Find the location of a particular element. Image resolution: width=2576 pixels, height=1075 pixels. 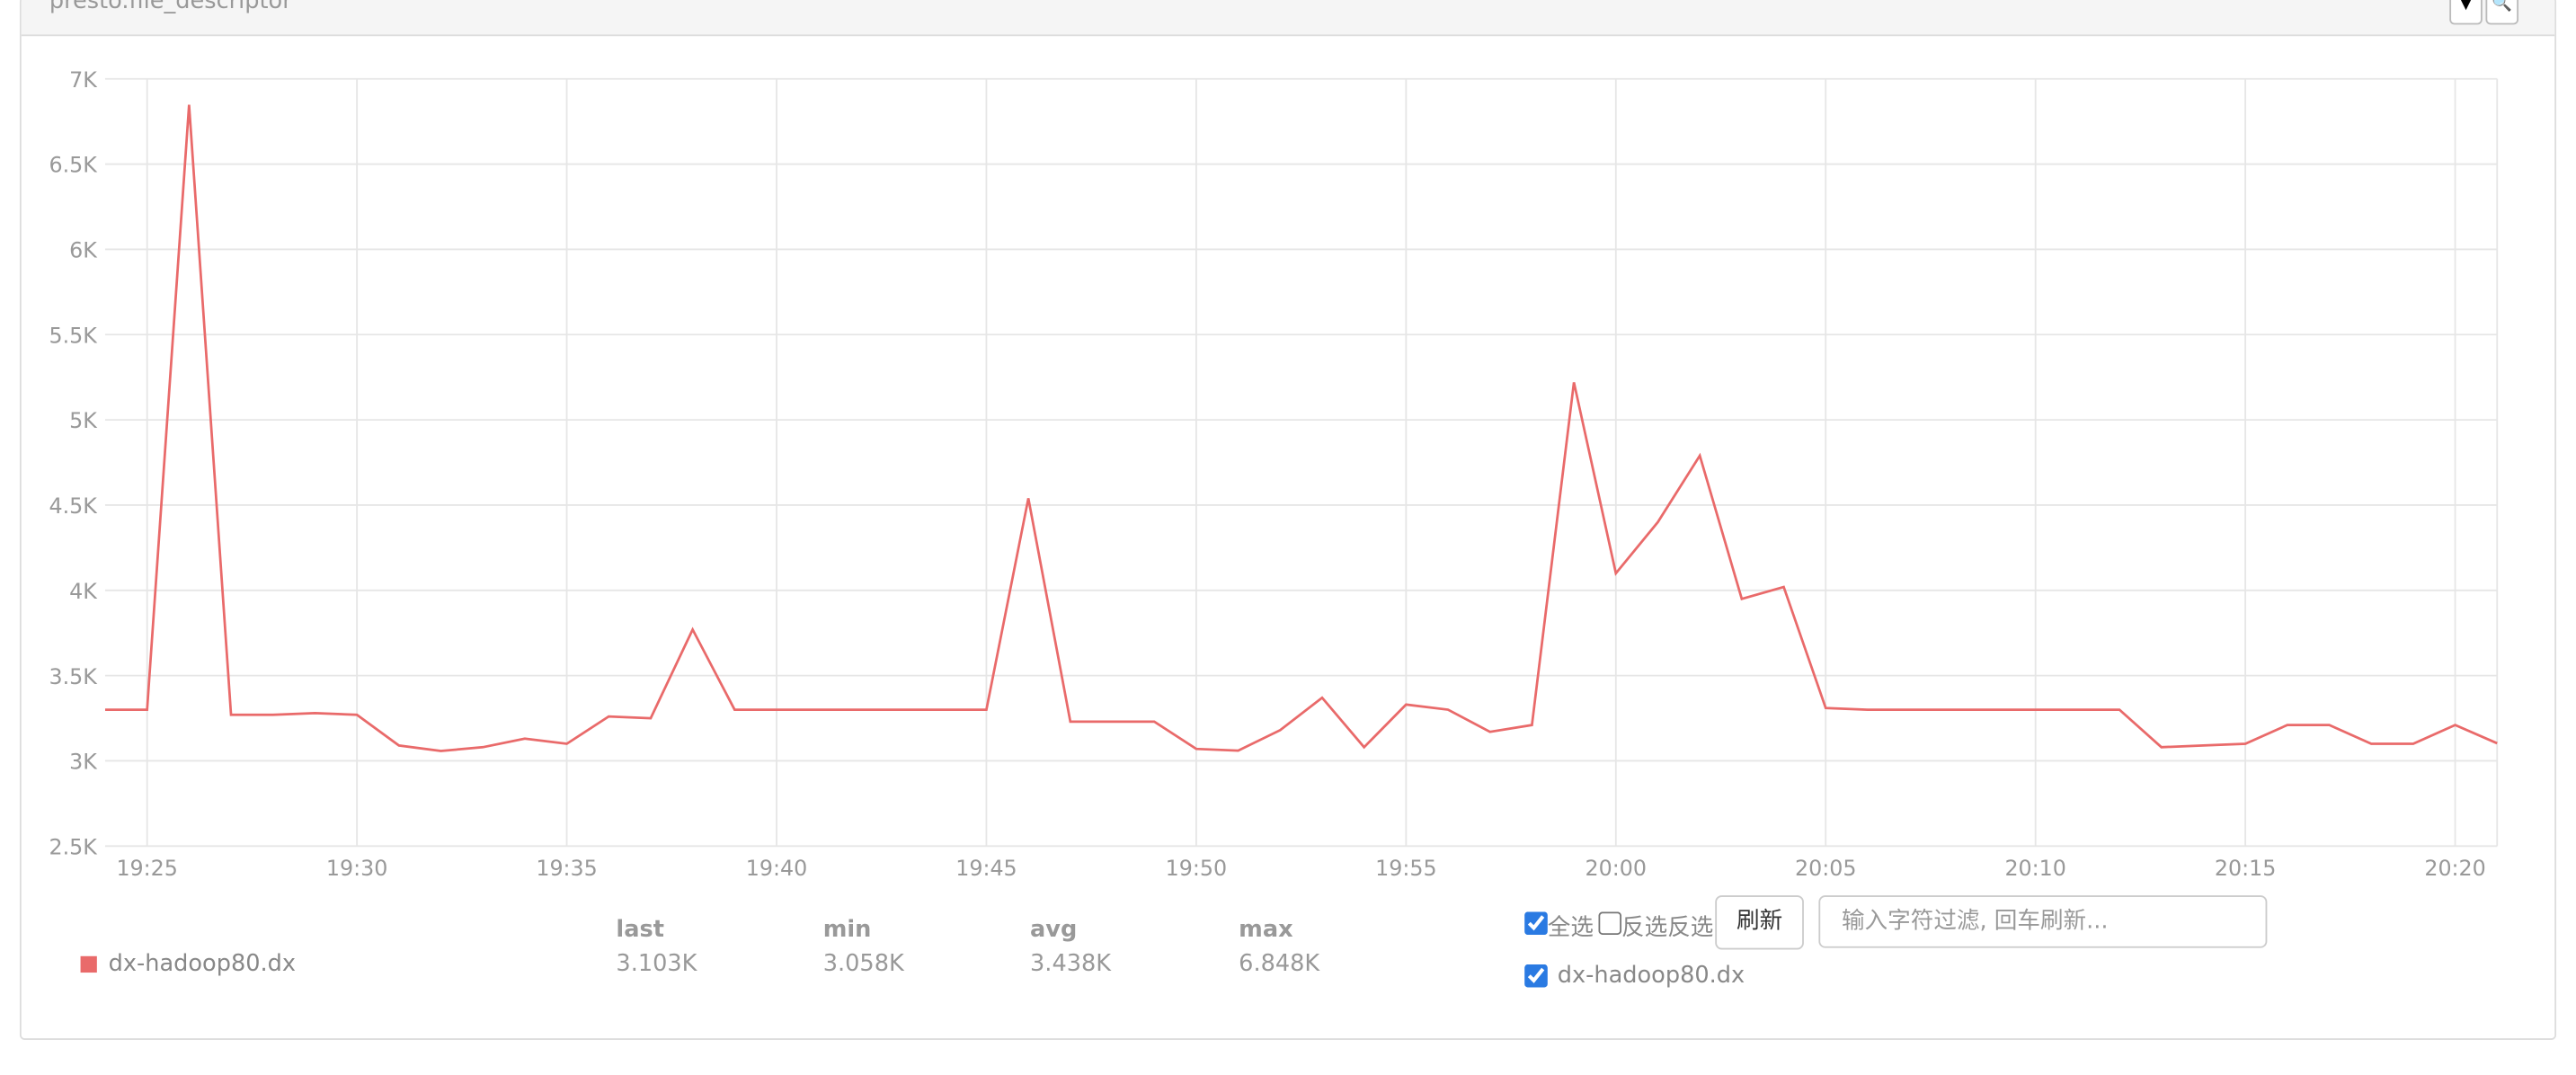

y-tick-label: 4.5K is located at coordinates (73, 506).